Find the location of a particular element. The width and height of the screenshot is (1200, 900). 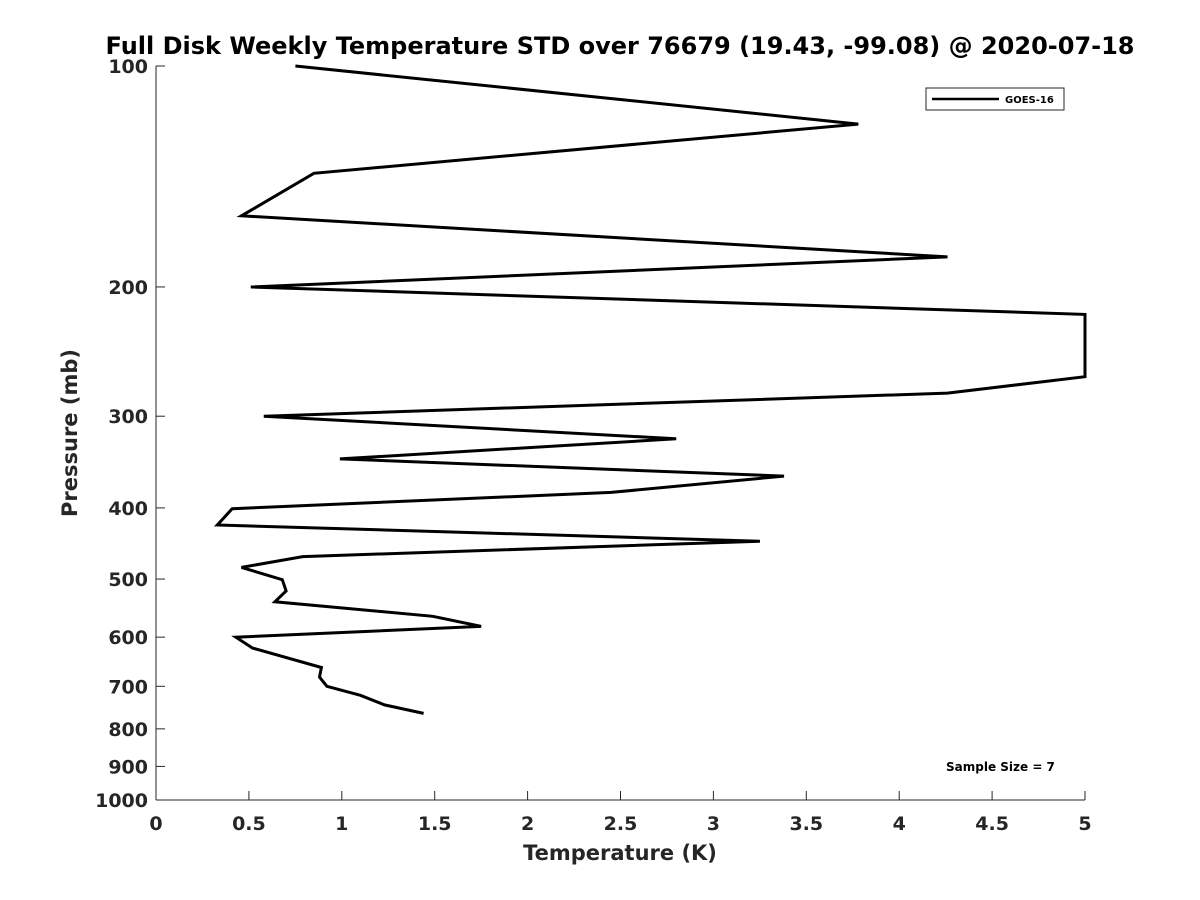

y-tick-label: 700 is located at coordinates (128, 687).